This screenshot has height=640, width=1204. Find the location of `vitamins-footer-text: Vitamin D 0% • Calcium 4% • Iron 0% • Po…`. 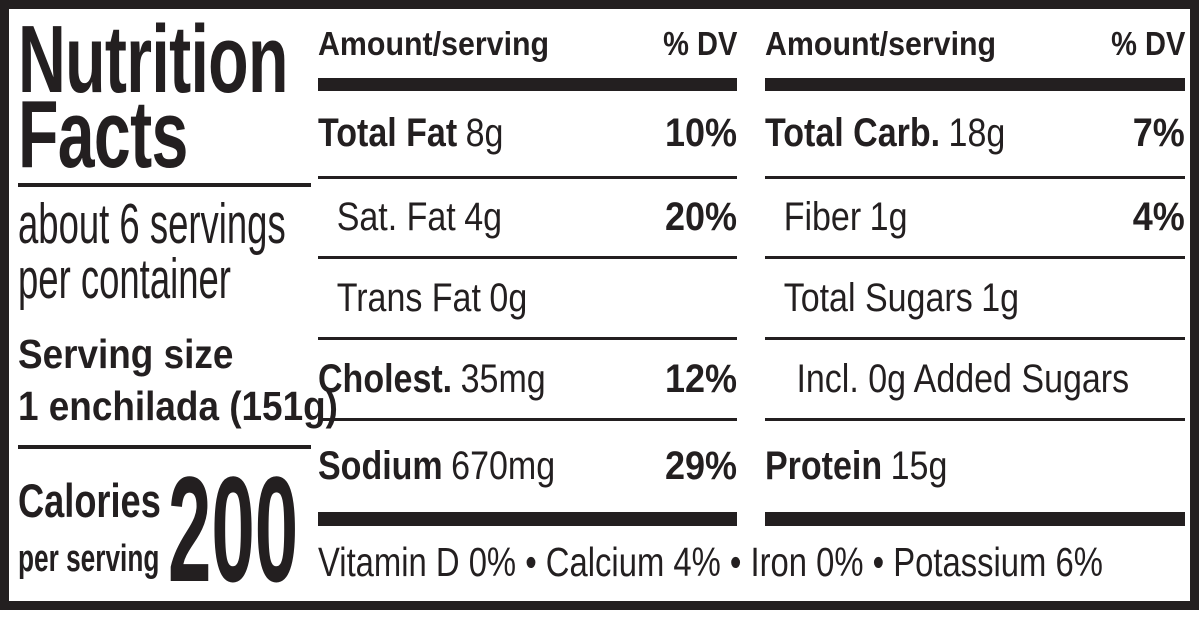

vitamins-footer-text: Vitamin D 0% • Calcium 4% • Iron 0% • Po… is located at coordinates (710, 561).